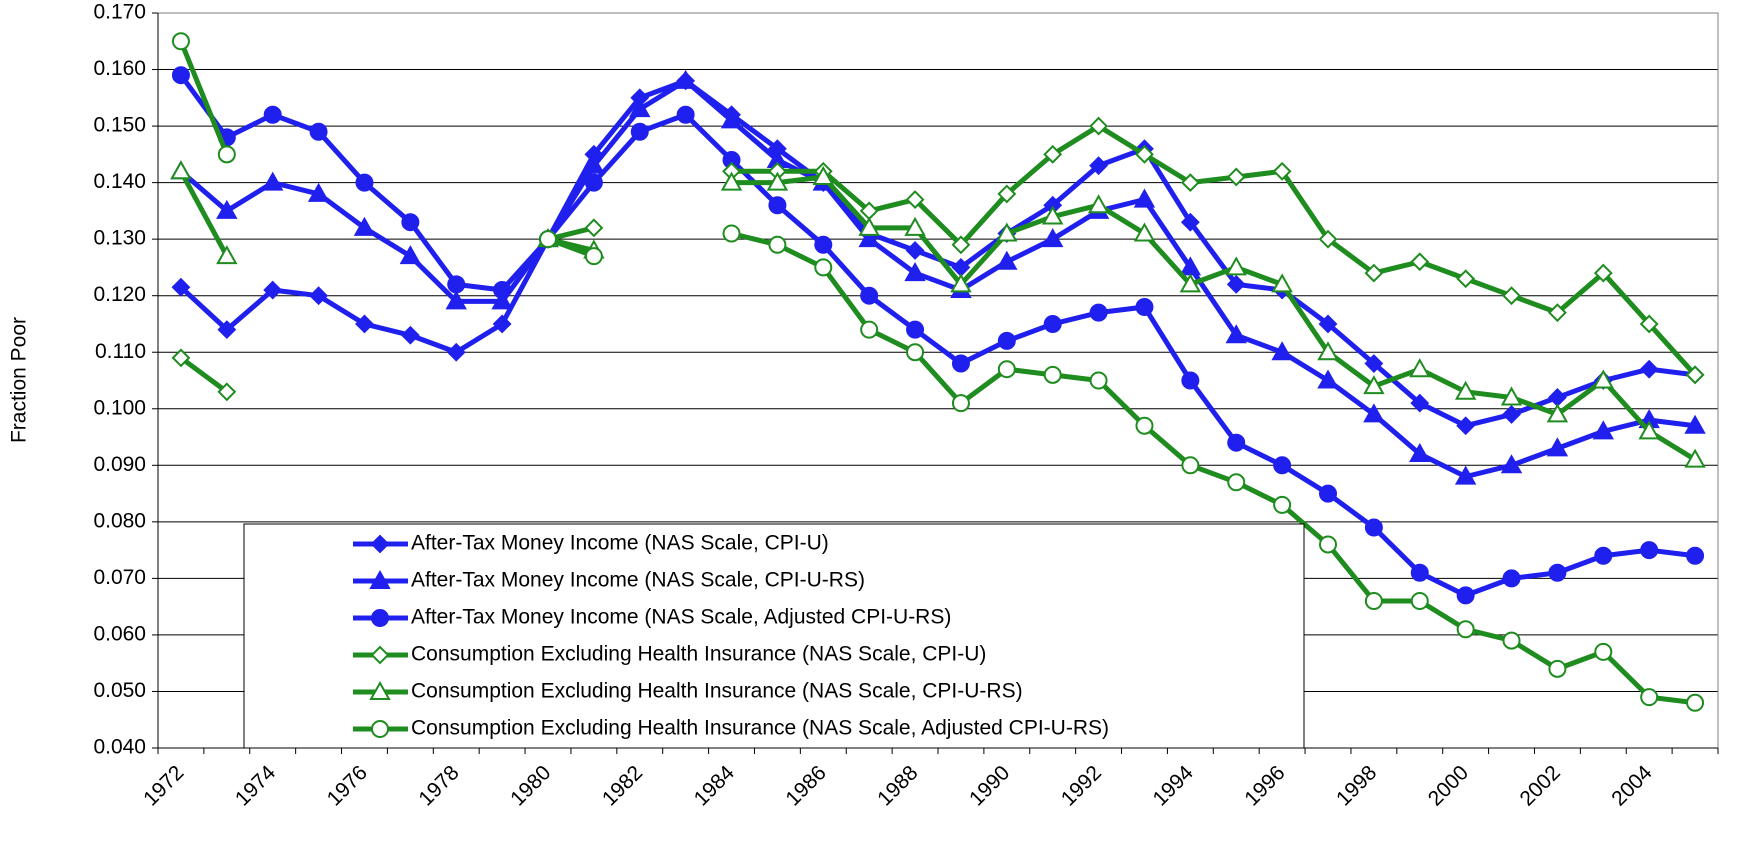  I want to click on y-axis-label: Fraction Poor, so click(19, 380).